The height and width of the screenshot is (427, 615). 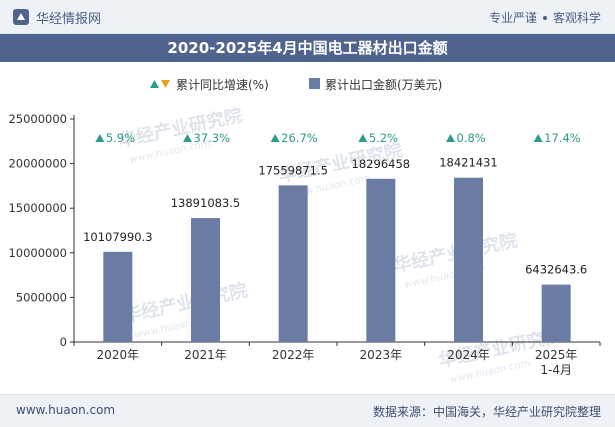 I want to click on footer-source: 数据来源：中国海关，华经产业研究院整理, so click(x=486, y=412).